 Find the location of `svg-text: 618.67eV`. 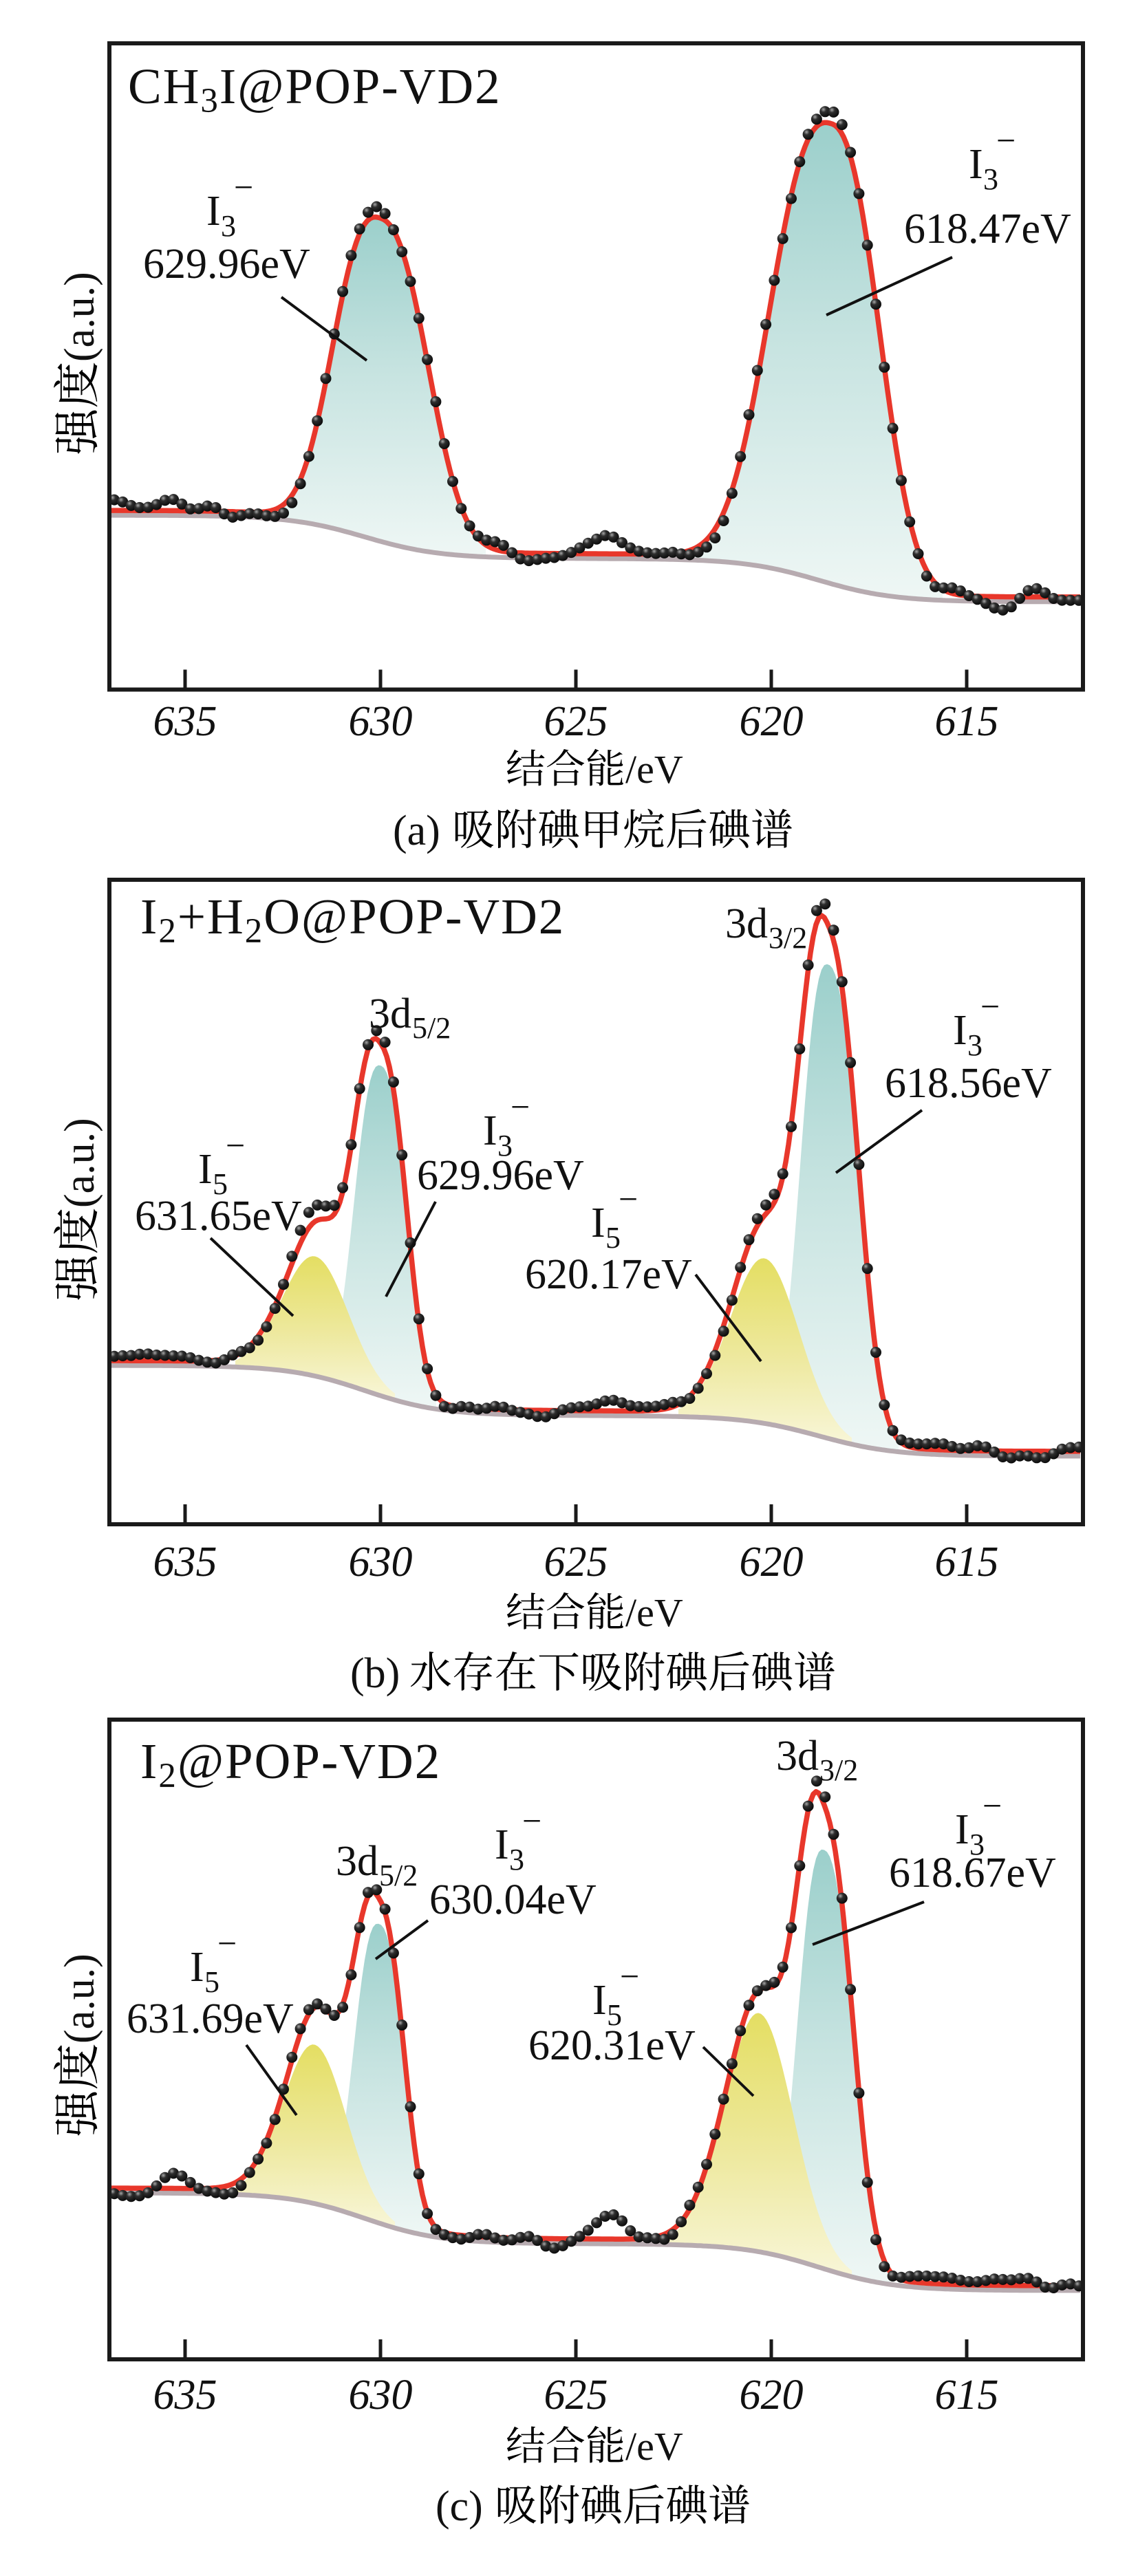

svg-text: 618.67eV is located at coordinates (972, 1873).